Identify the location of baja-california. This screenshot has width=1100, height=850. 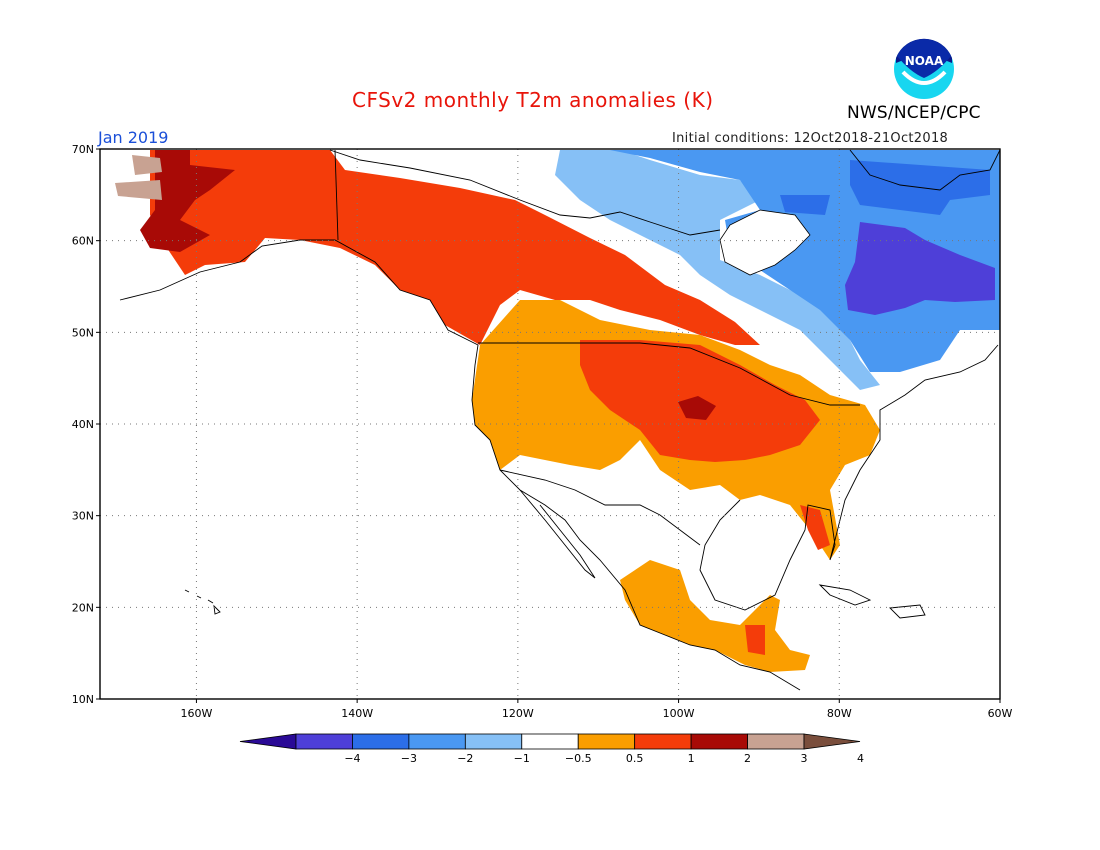
(557, 534).